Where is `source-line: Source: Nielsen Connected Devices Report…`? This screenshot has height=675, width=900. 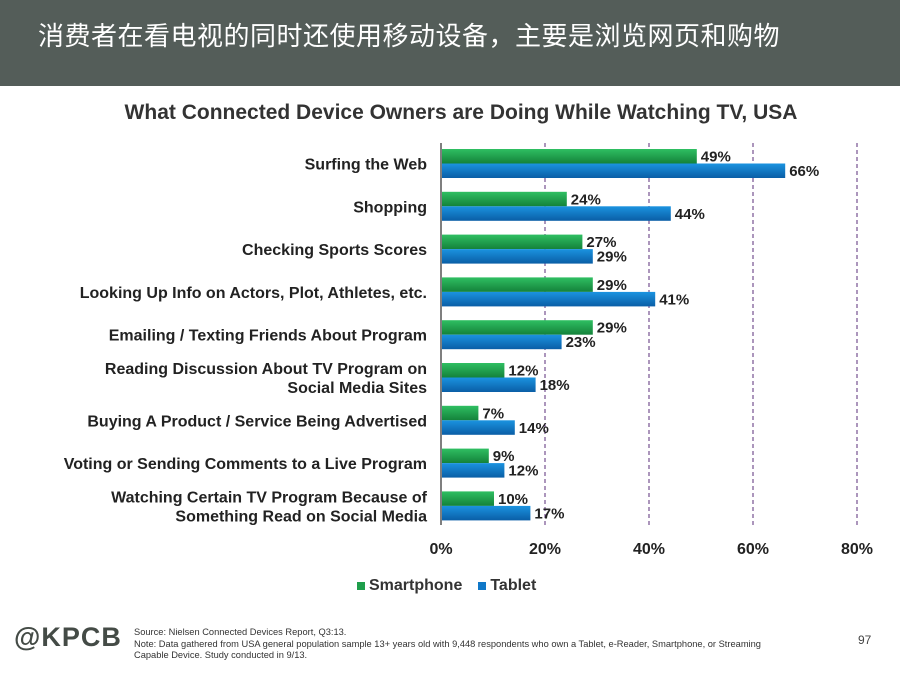
source-line: Source: Nielsen Connected Devices Report… is located at coordinates (240, 632).